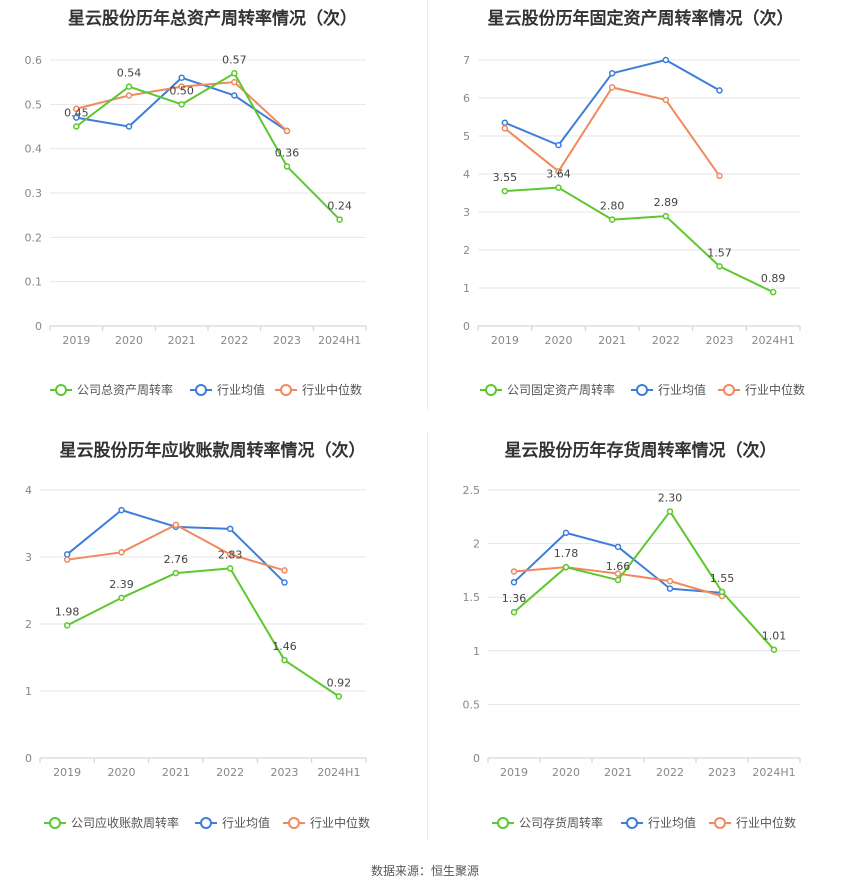 The width and height of the screenshot is (850, 891). Describe the element at coordinates (67, 611) in the screenshot. I see `data-label: 1.98` at that location.